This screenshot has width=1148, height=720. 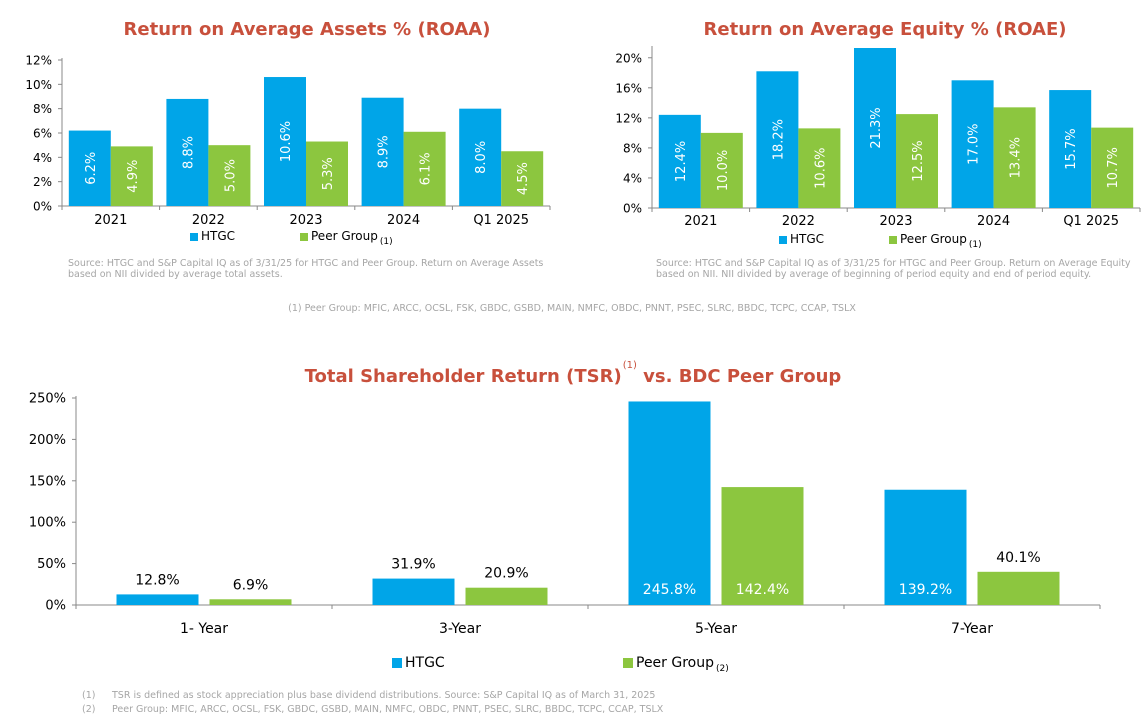 I want to click on tsr-legend-swatch-peer, so click(x=628, y=663).